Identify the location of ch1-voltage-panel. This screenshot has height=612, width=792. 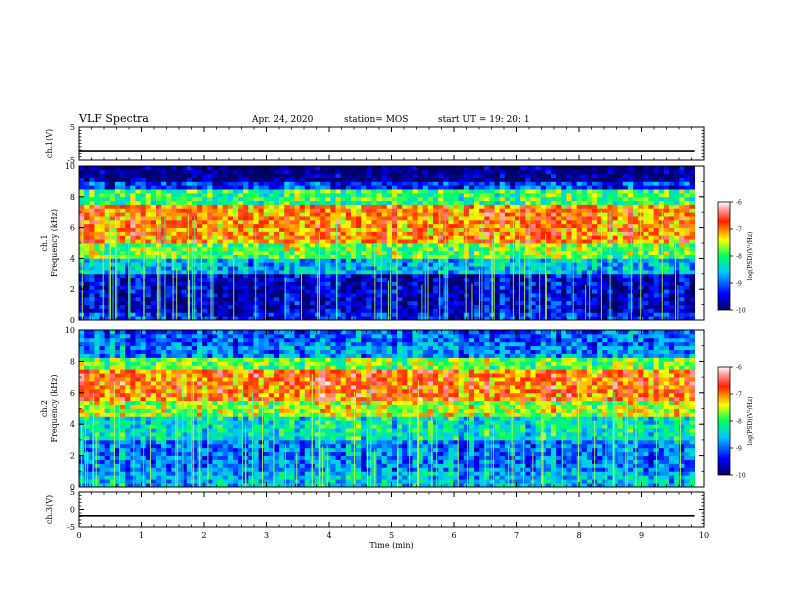
(391, 143).